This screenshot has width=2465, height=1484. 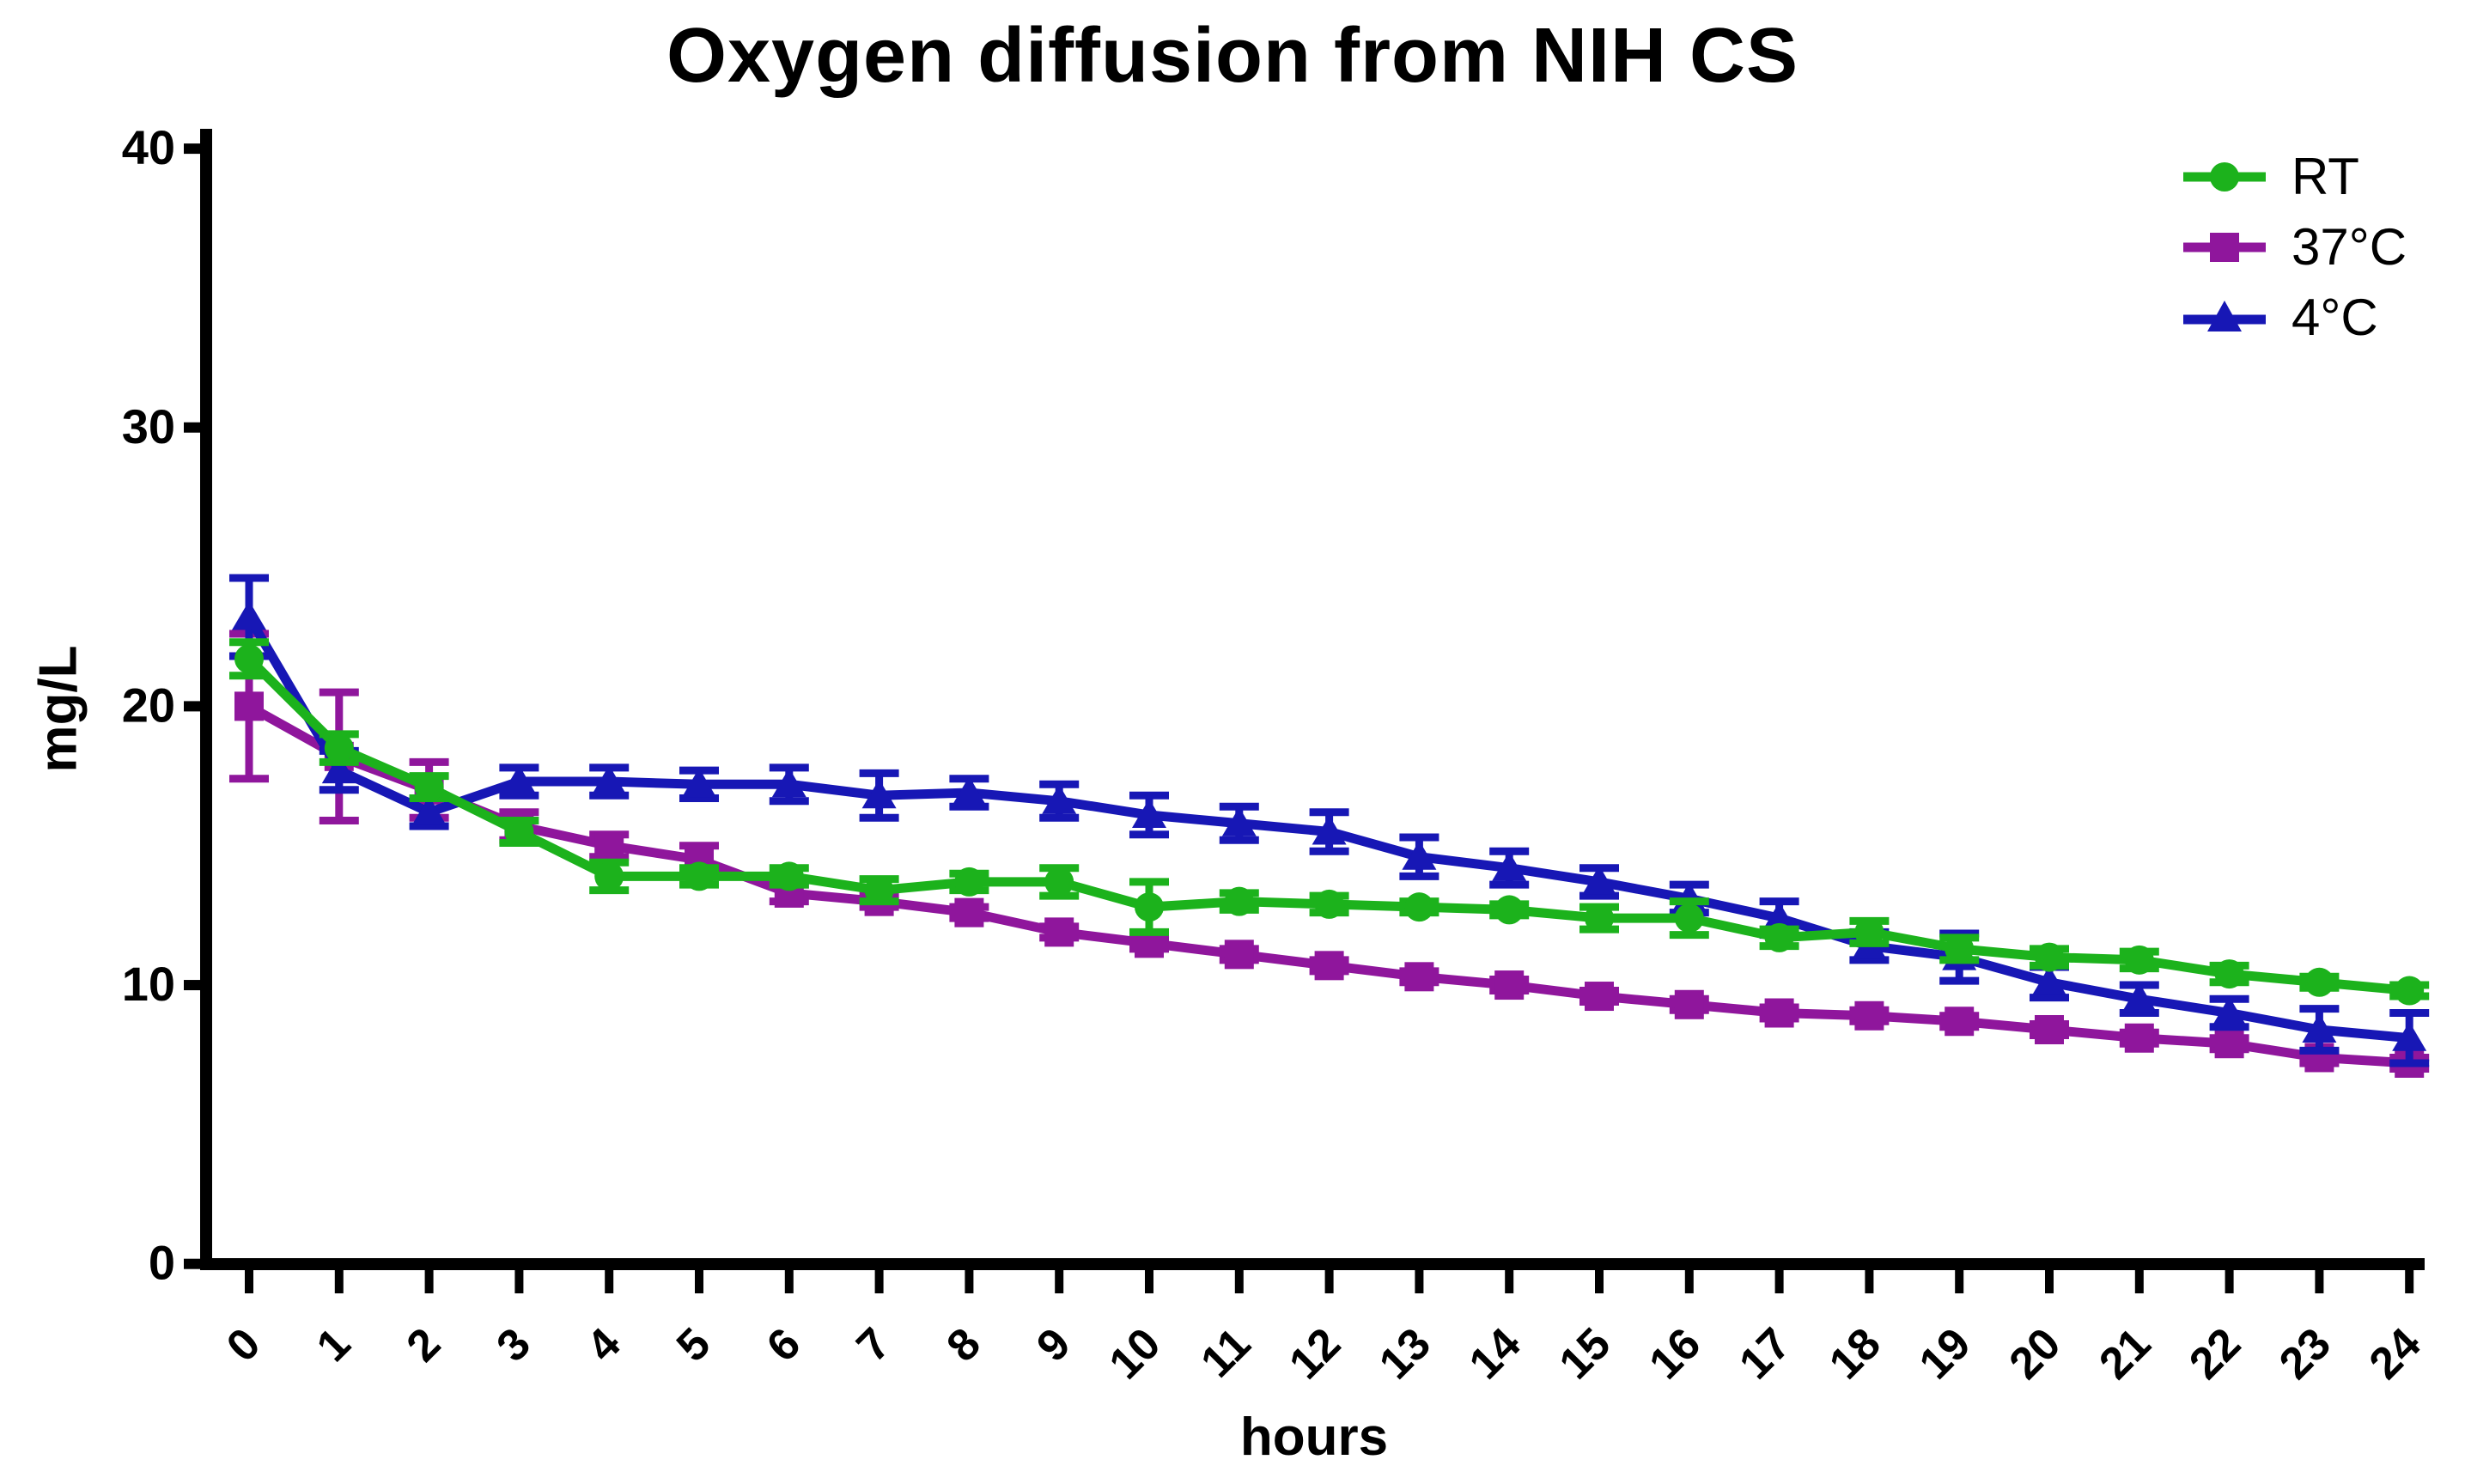 I want to click on x-tick-label: 1, so click(x=334, y=1344).